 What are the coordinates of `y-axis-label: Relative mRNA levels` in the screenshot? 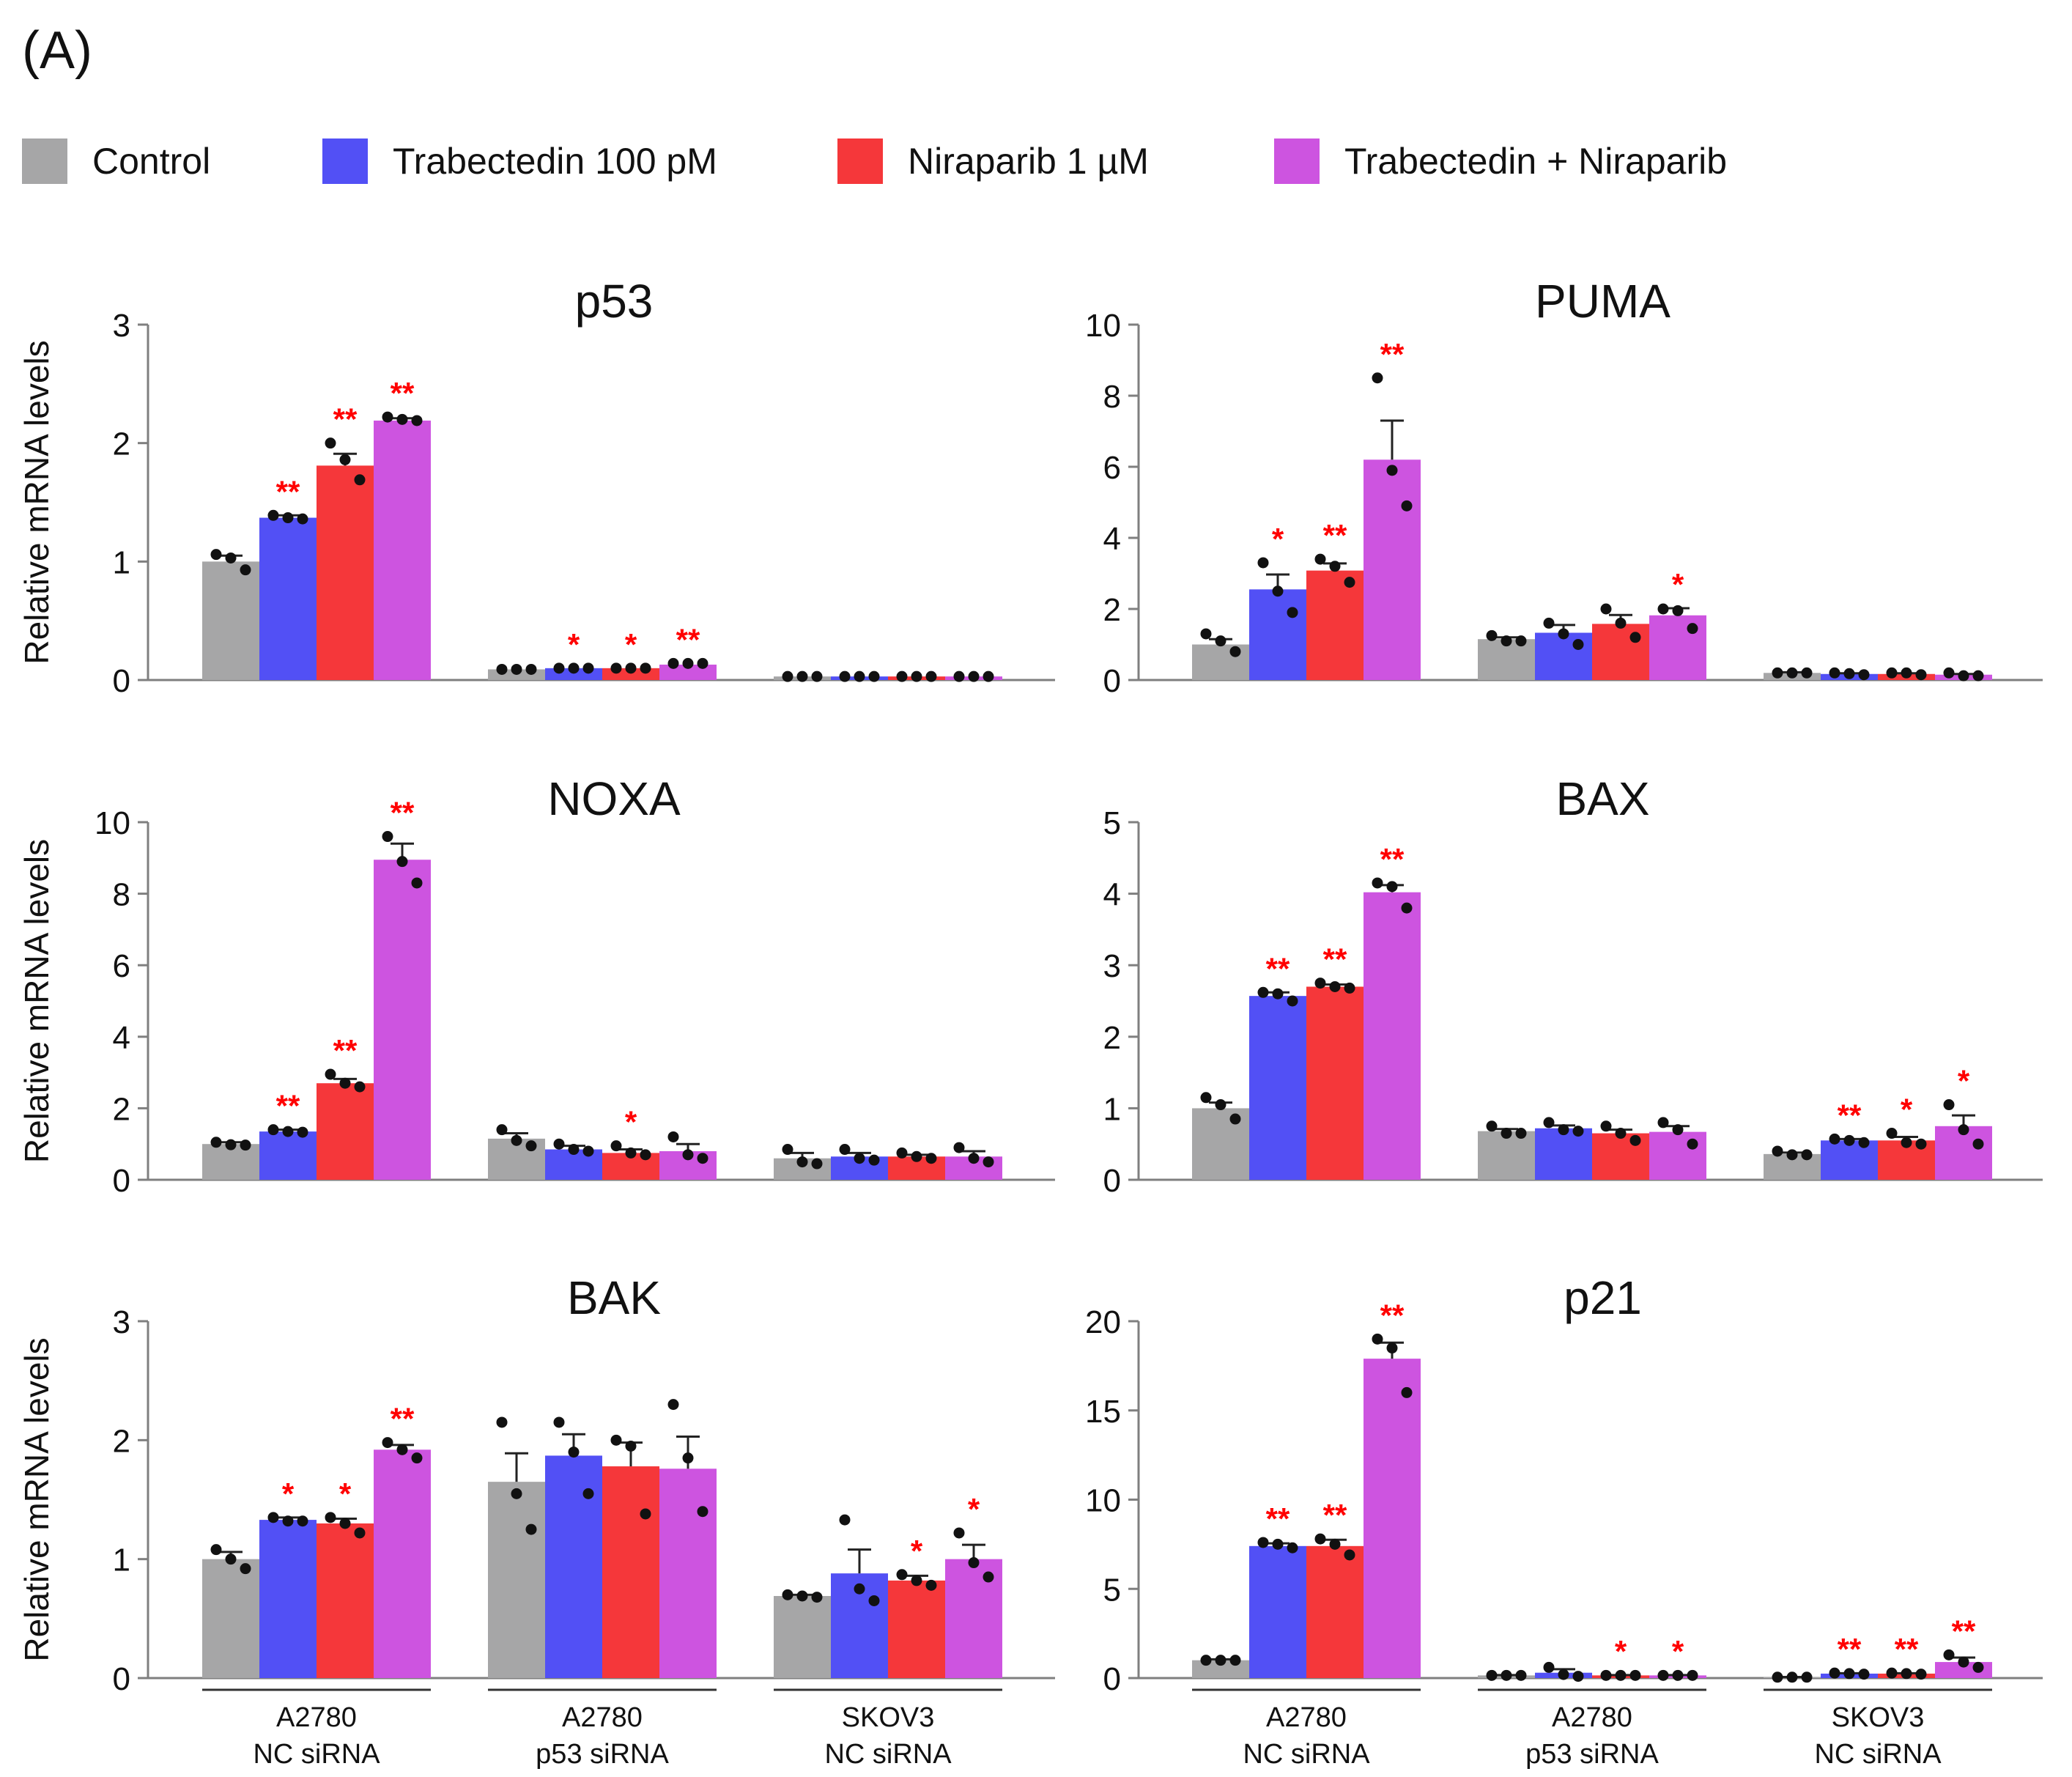 It's located at (37, 1499).